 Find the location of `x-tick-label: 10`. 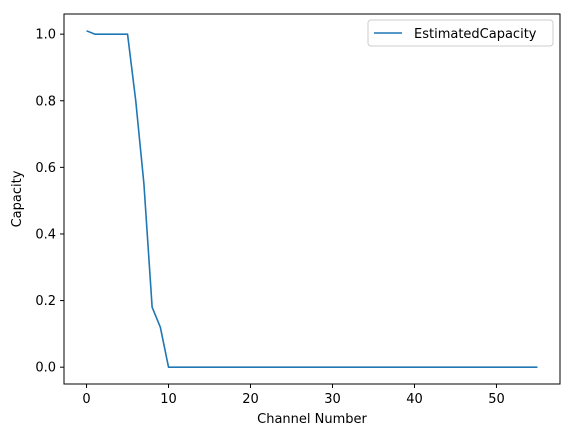

x-tick-label: 10 is located at coordinates (168, 399).